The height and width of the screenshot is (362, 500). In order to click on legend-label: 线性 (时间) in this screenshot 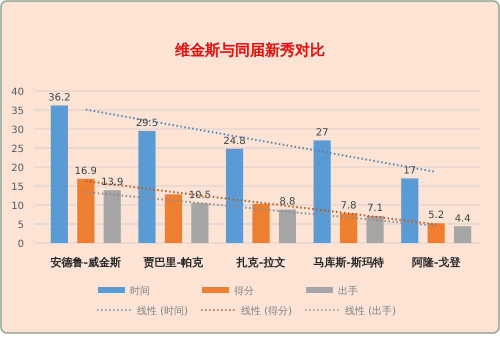, I will do `click(162, 311)`.